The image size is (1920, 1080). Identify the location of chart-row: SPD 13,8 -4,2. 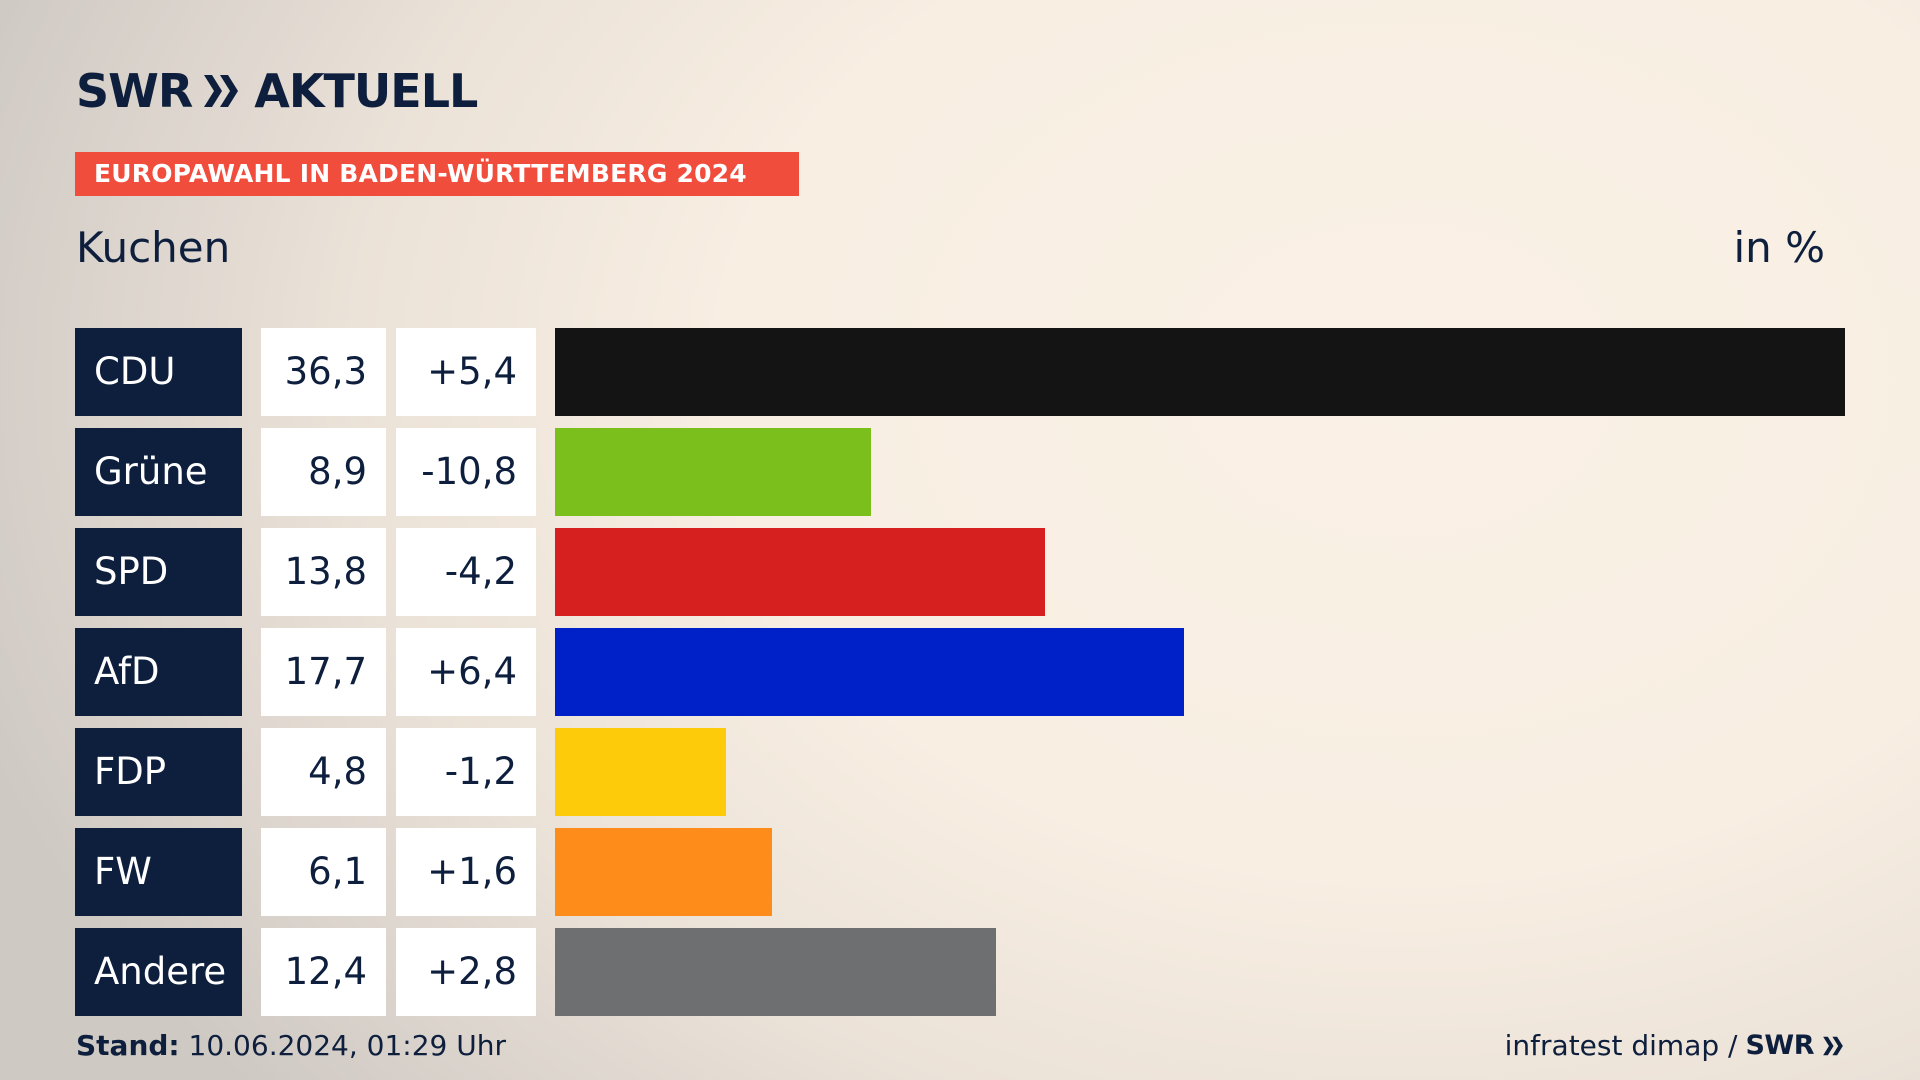
(960, 572).